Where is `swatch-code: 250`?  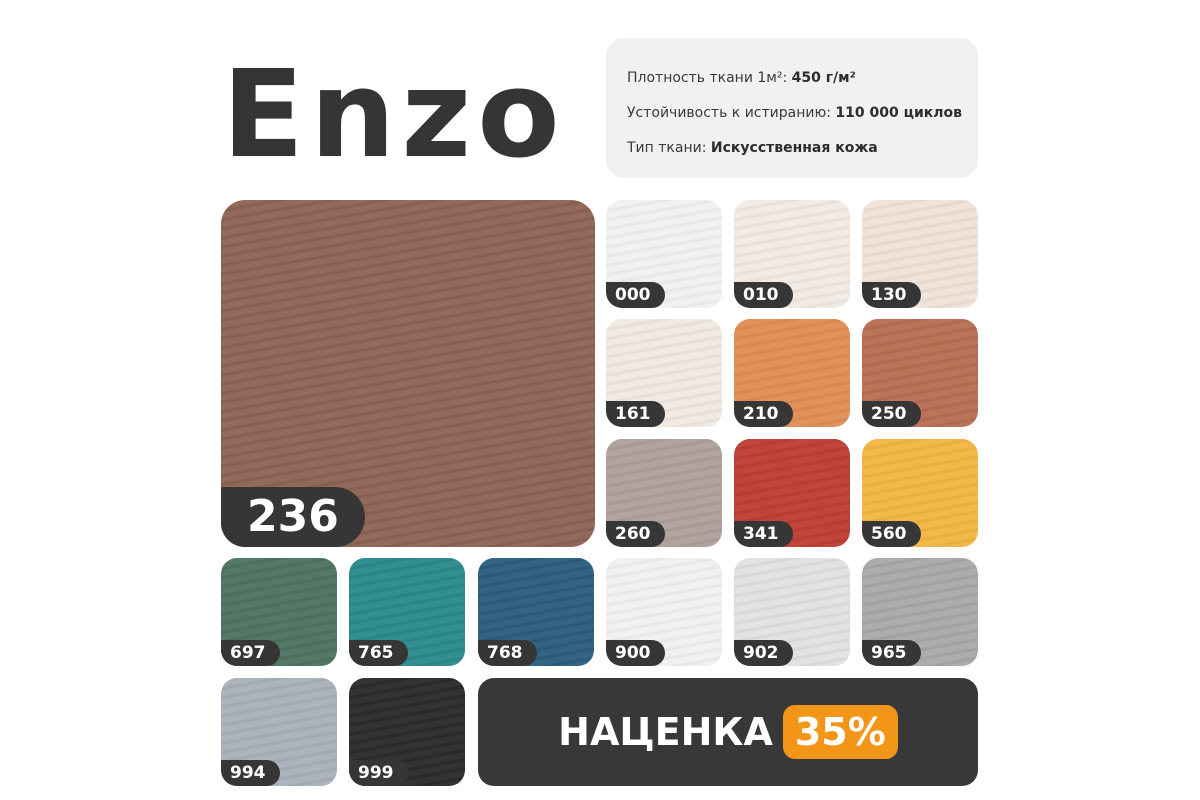
swatch-code: 250 is located at coordinates (891, 414).